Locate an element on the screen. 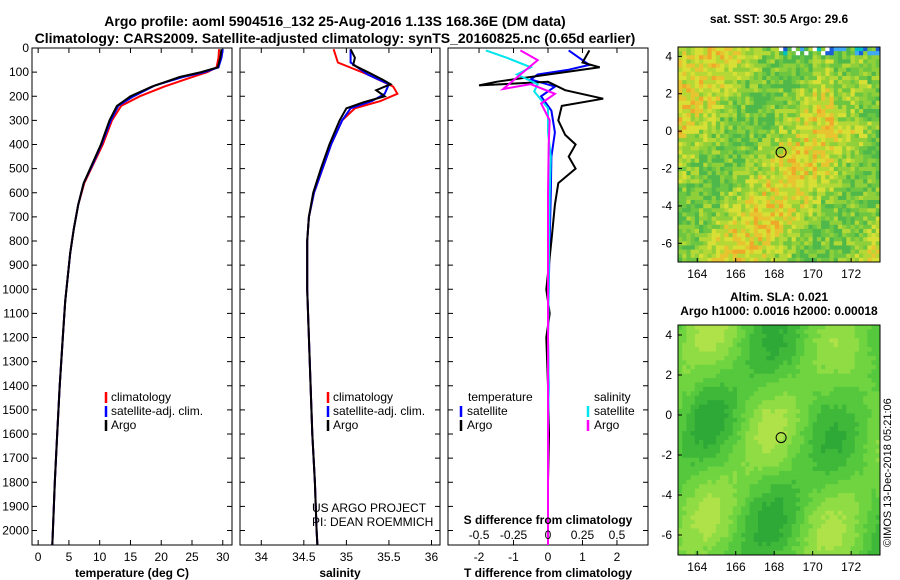 Image resolution: width=900 pixels, height=580 pixels. temperature-ytick-label: 800 is located at coordinates (19, 241).